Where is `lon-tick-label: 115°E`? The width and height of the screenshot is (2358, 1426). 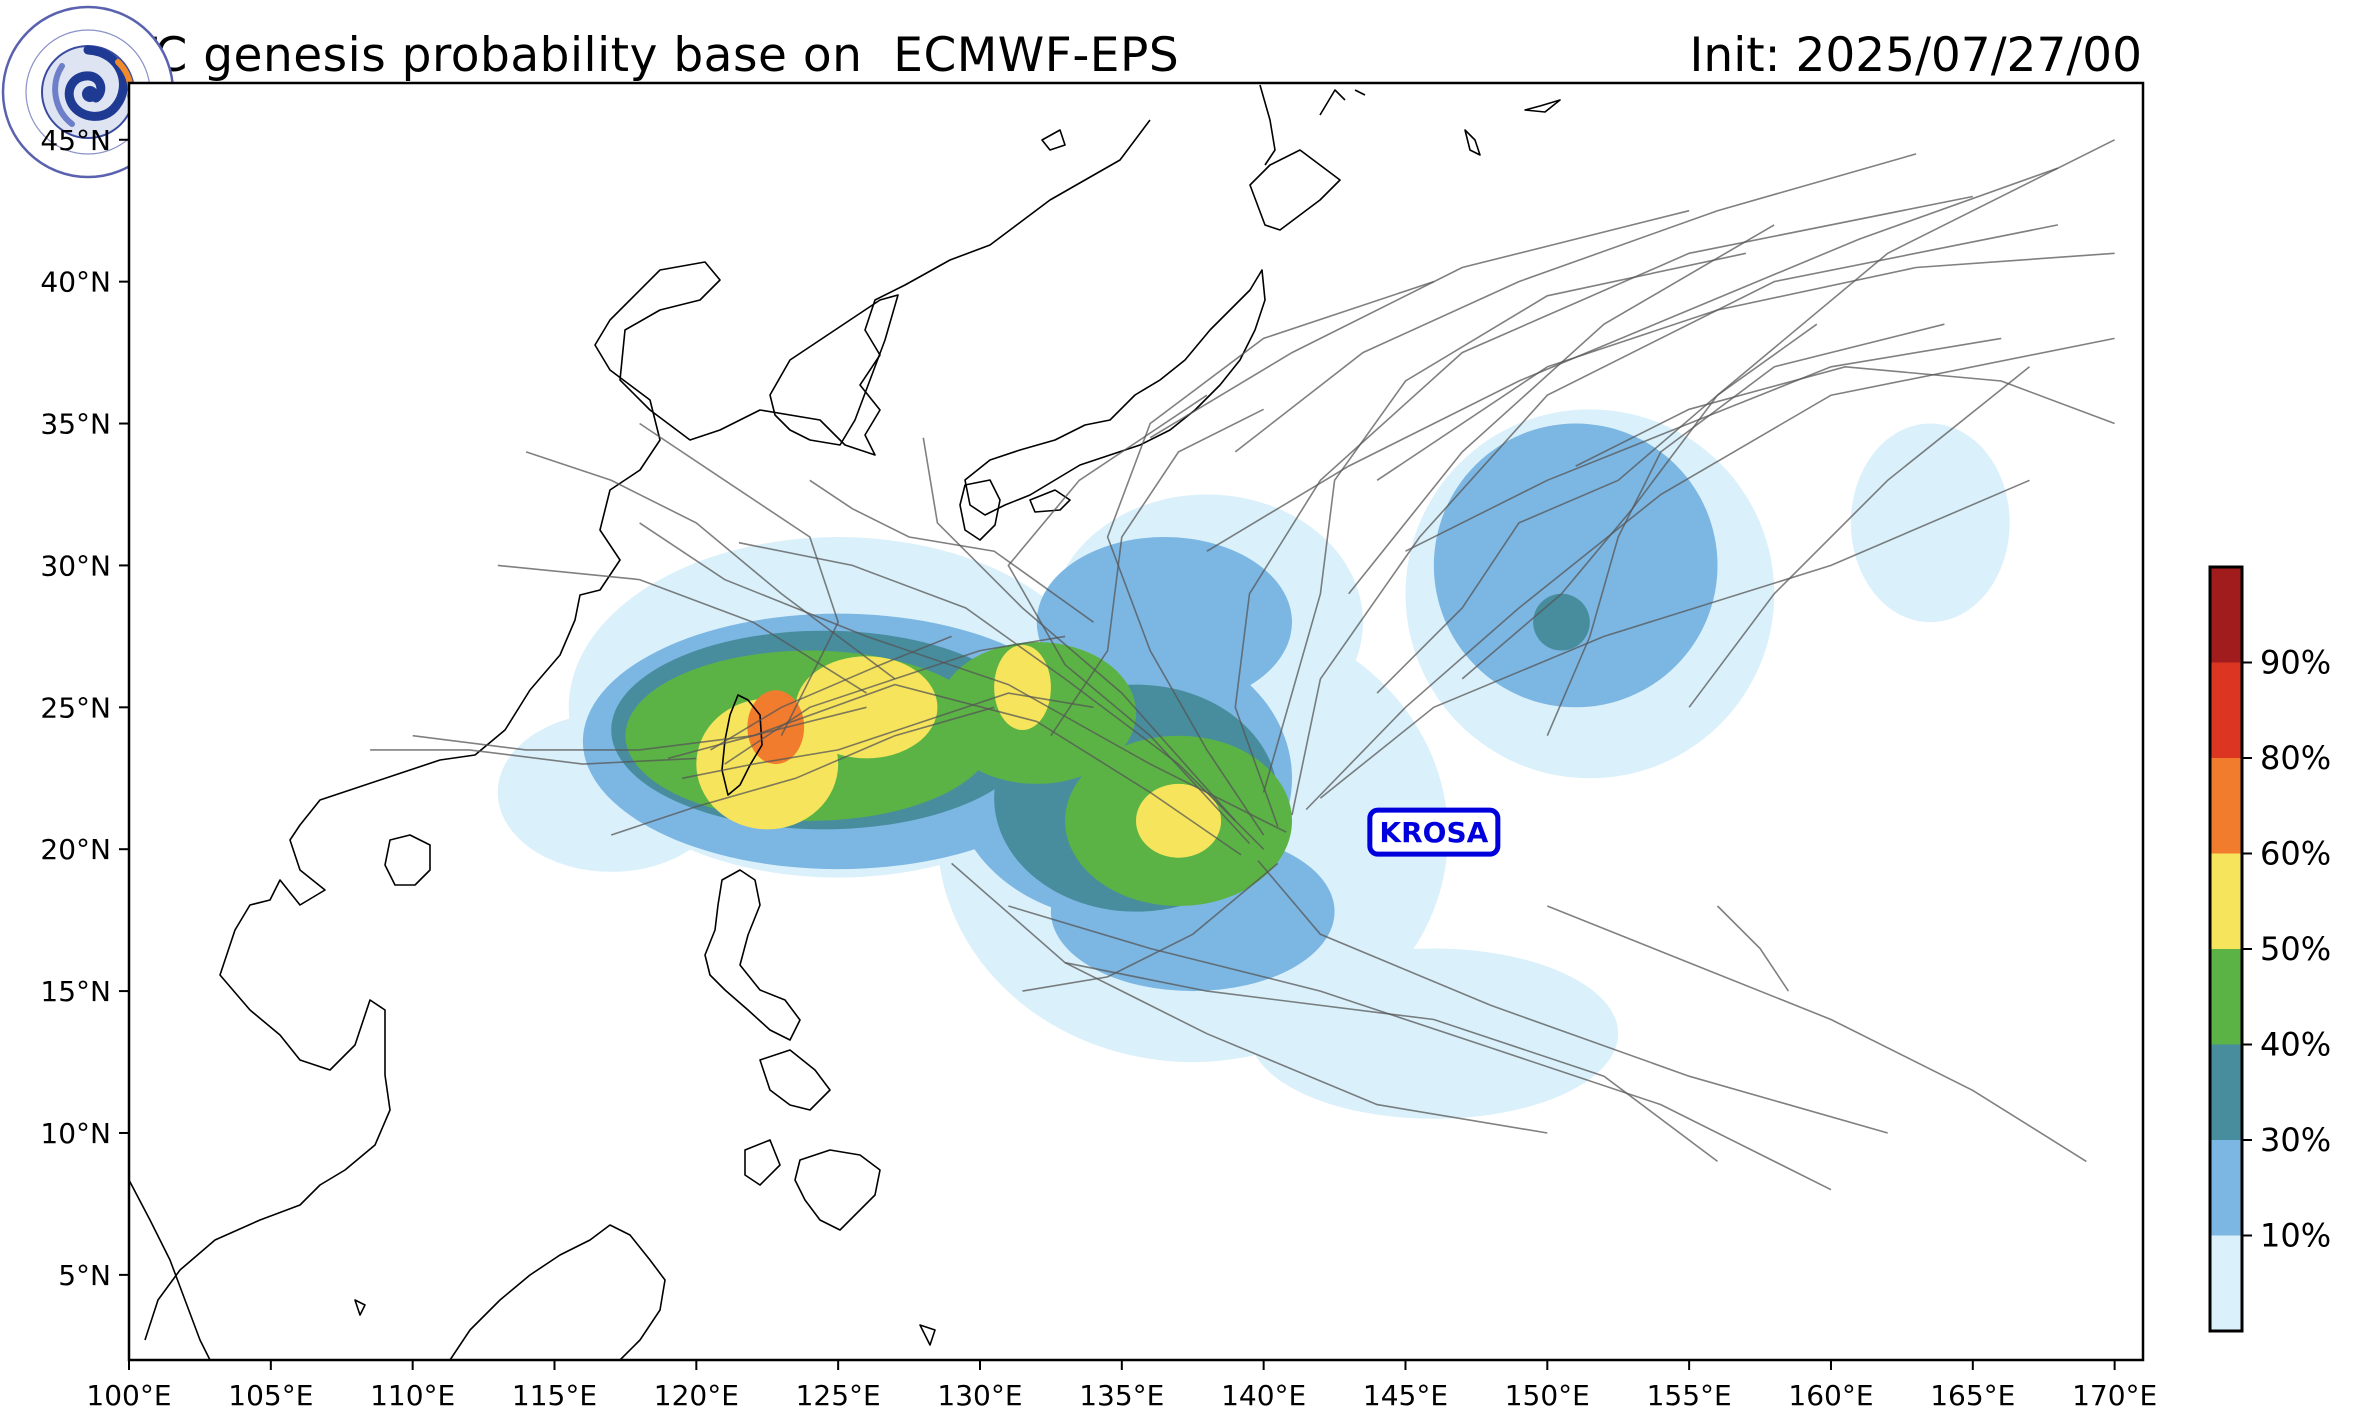 lon-tick-label: 115°E is located at coordinates (554, 1395).